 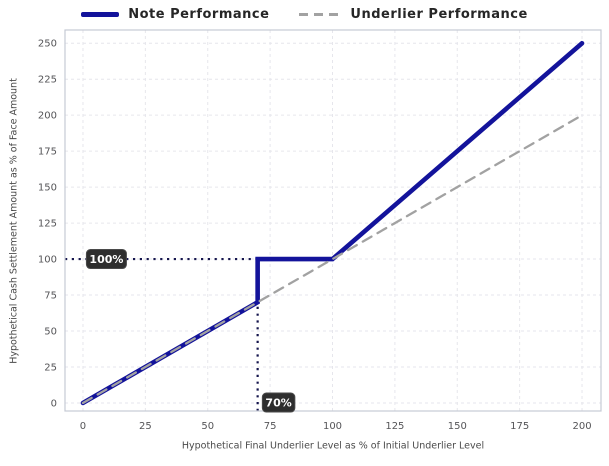 I want to click on chart-legend: Note Performance Underlier Performance, so click(x=304, y=14).